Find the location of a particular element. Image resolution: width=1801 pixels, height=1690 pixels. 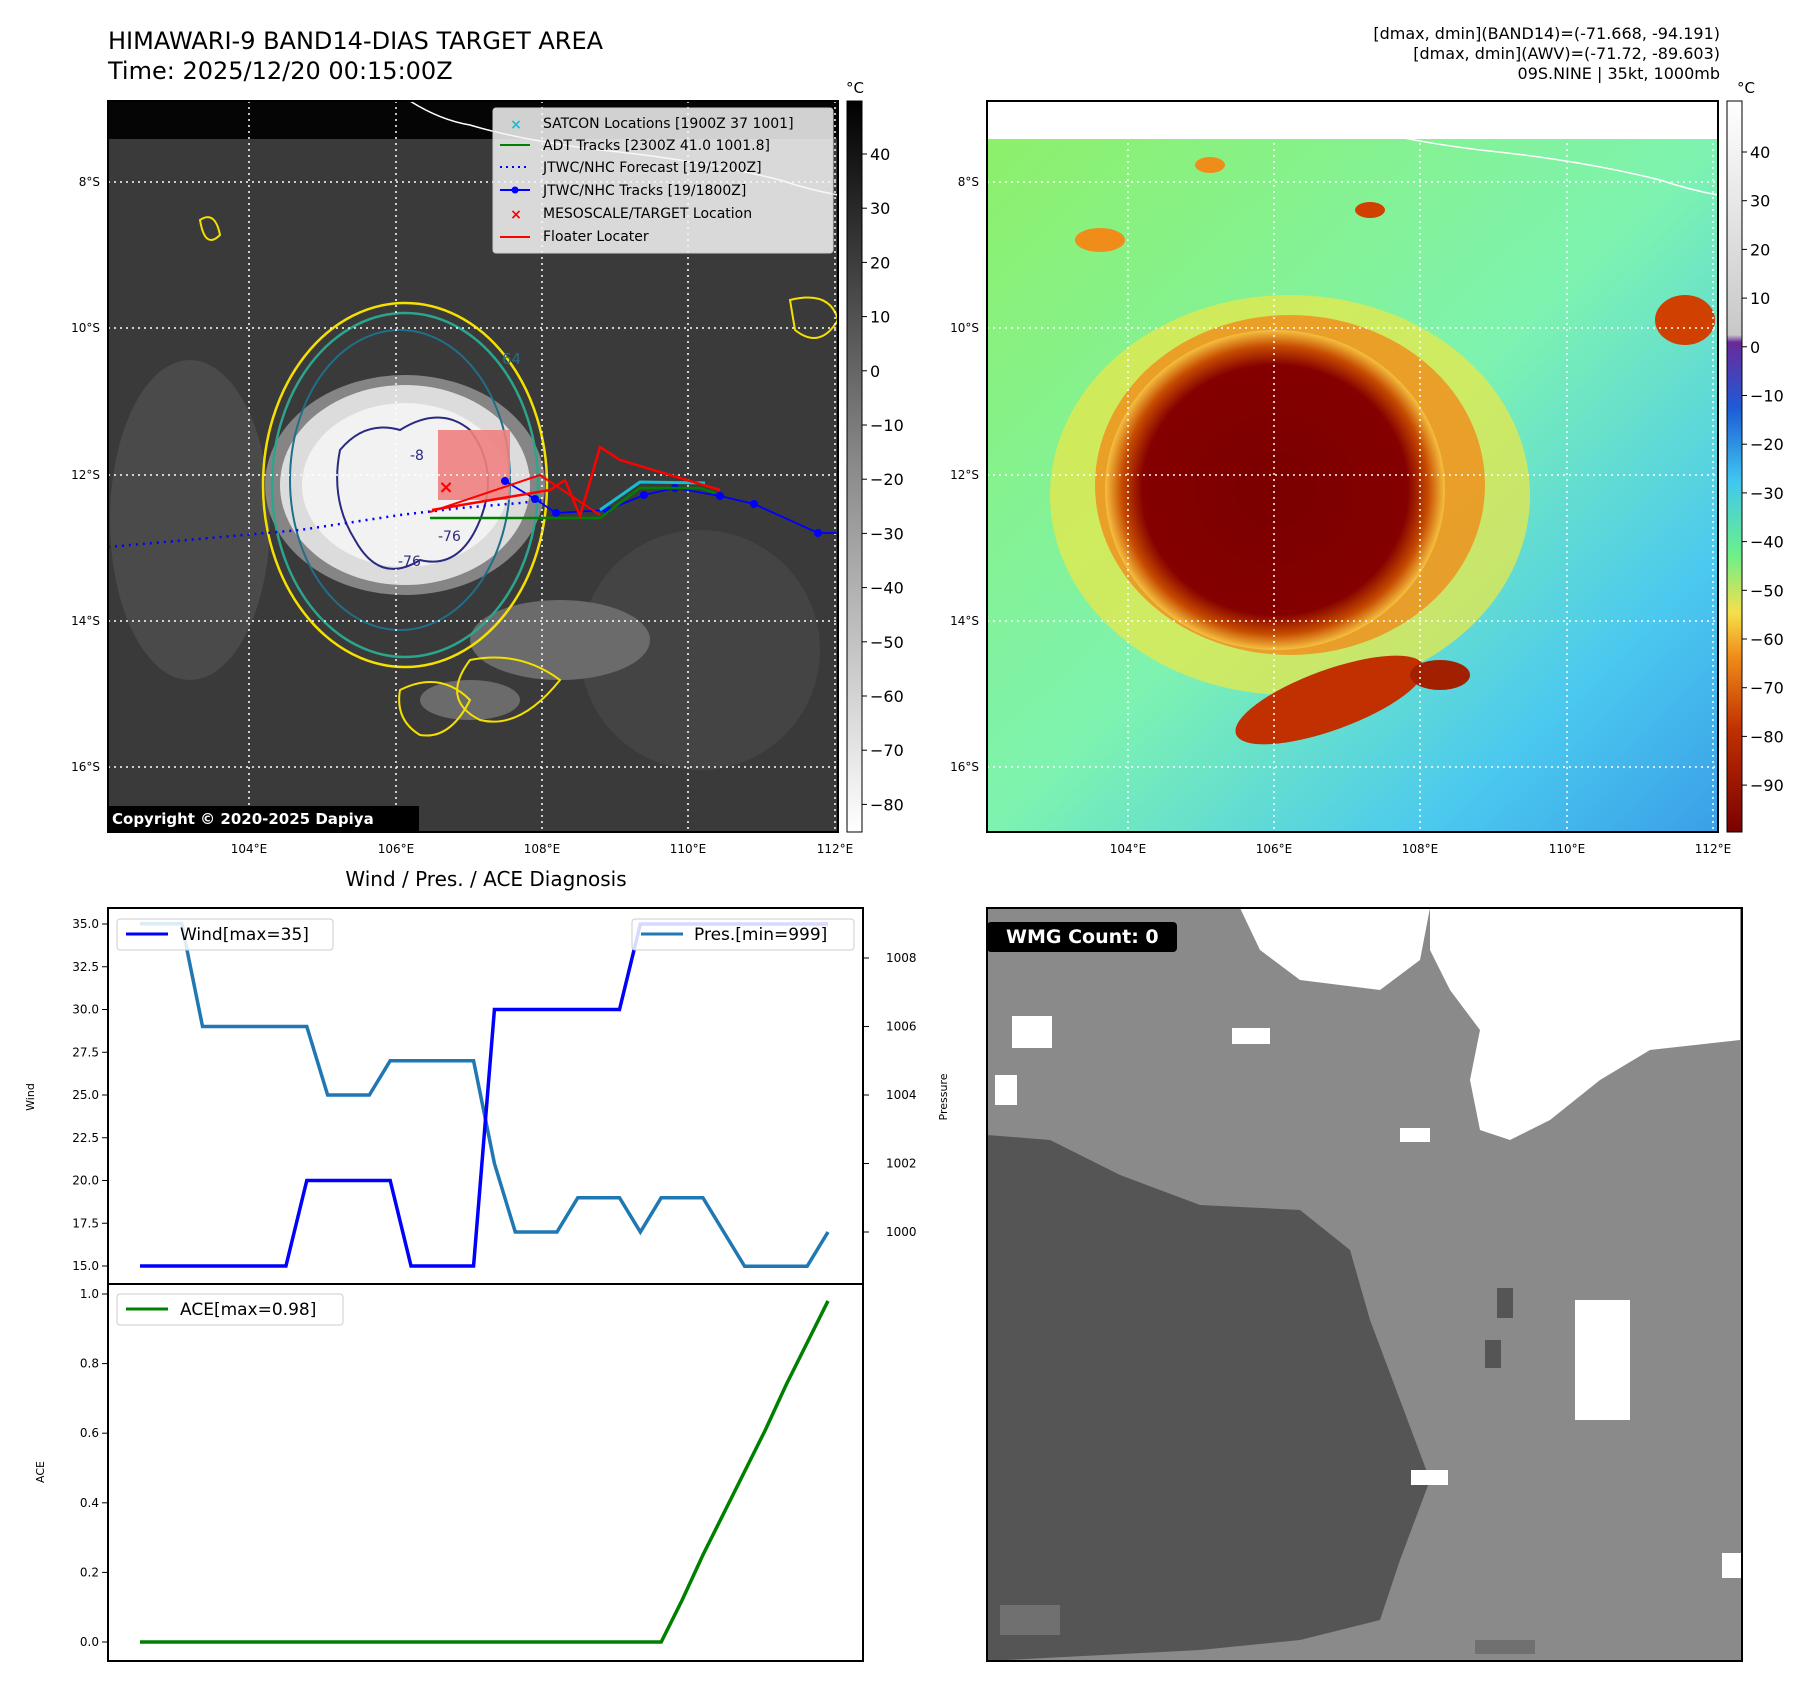

pressure-tick-label: 1002 is located at coordinates (901, 1164).